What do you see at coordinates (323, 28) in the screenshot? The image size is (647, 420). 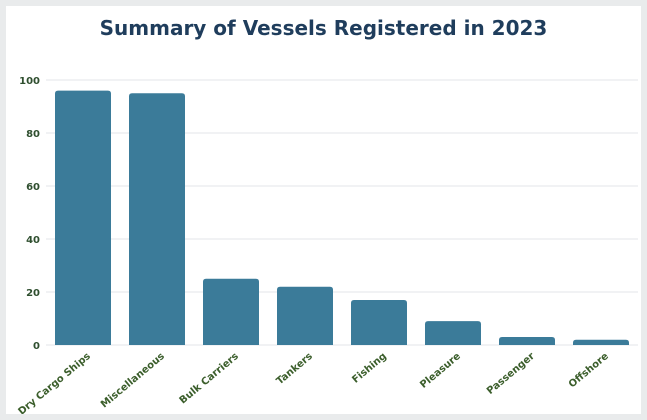 I see `chart-title: Summary of Vessels Registered in 2023` at bounding box center [323, 28].